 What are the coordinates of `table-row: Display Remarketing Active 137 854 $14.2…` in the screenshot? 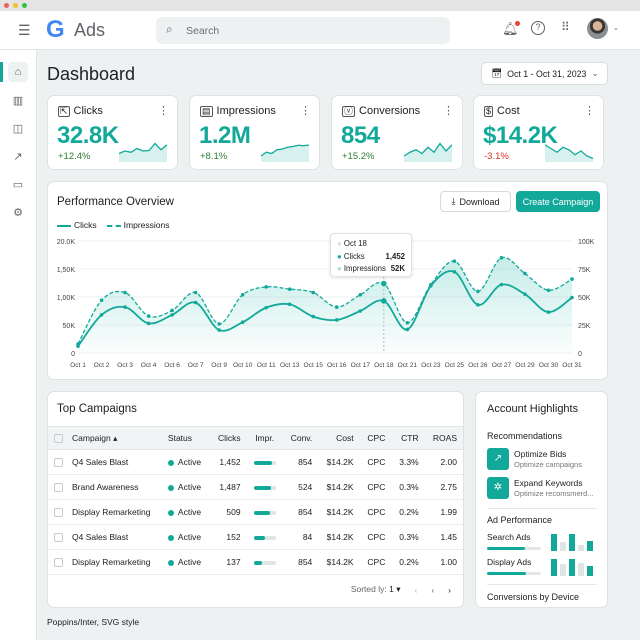 It's located at (255, 562).